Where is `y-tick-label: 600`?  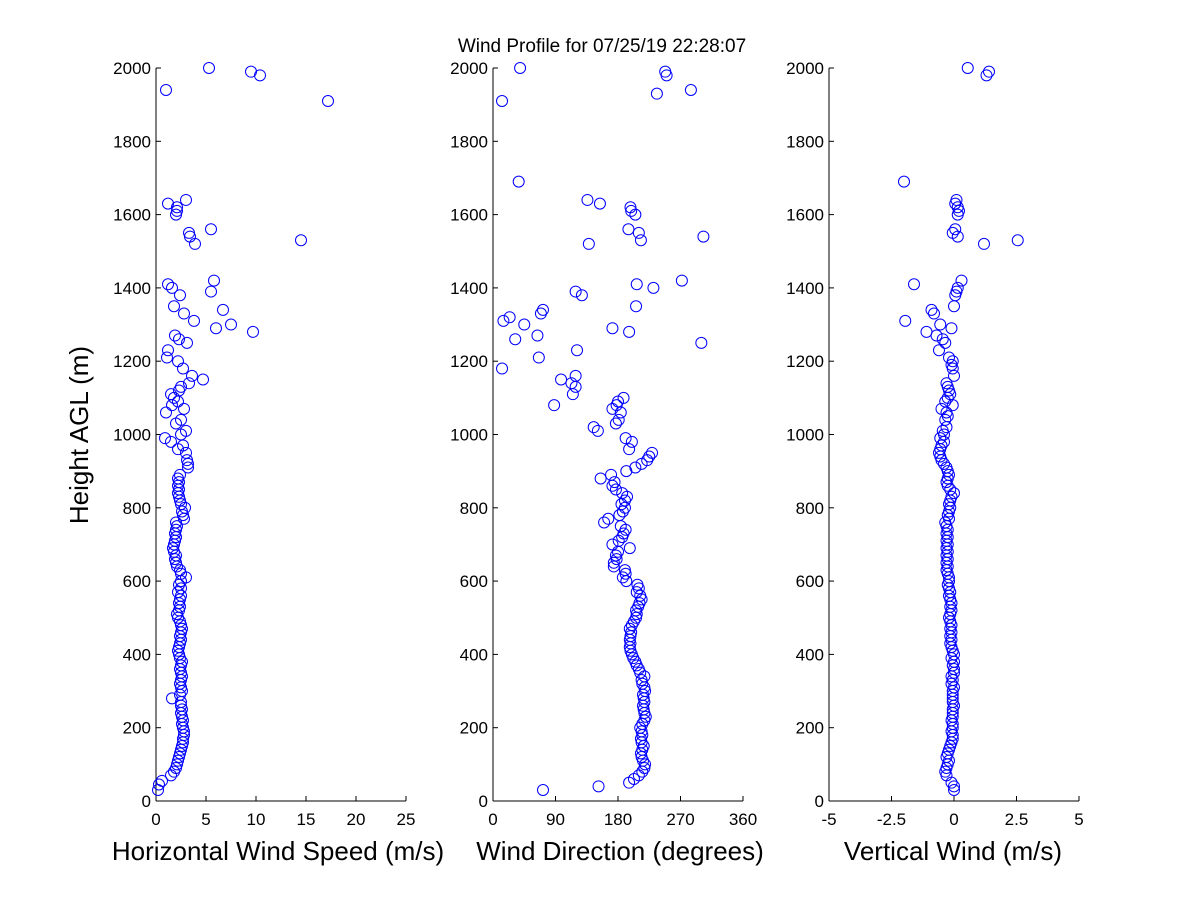 y-tick-label: 600 is located at coordinates (474, 581).